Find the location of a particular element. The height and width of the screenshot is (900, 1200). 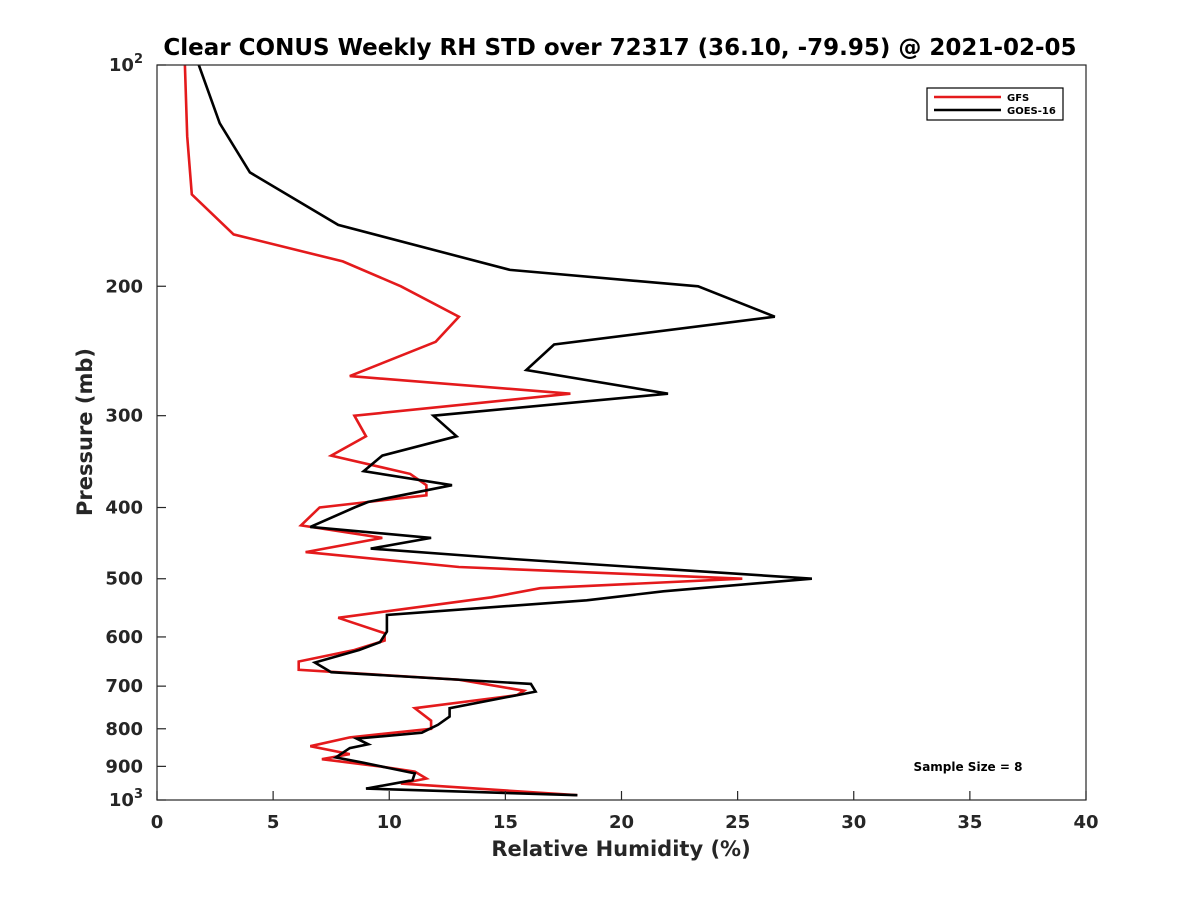

y-tick-label: 400 is located at coordinates (124, 508).